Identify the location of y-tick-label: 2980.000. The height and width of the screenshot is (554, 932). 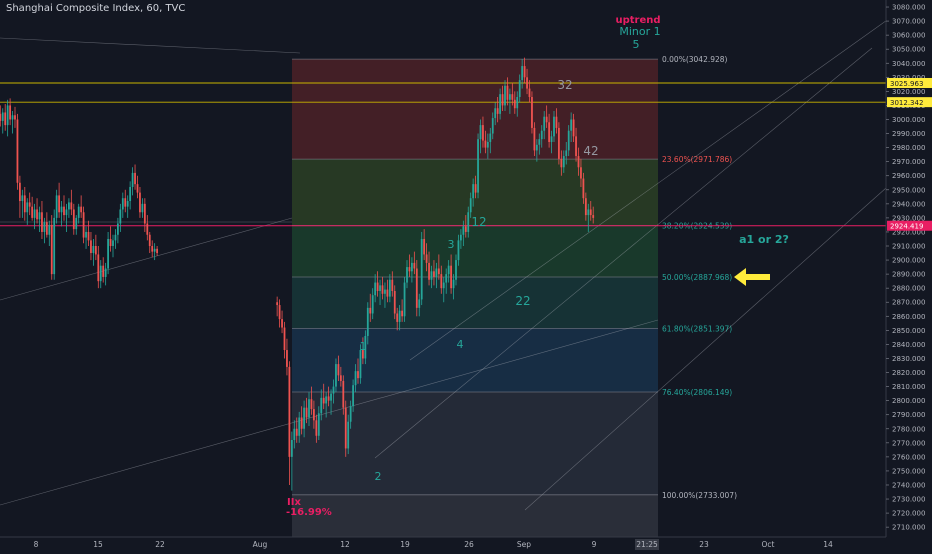
(908, 148).